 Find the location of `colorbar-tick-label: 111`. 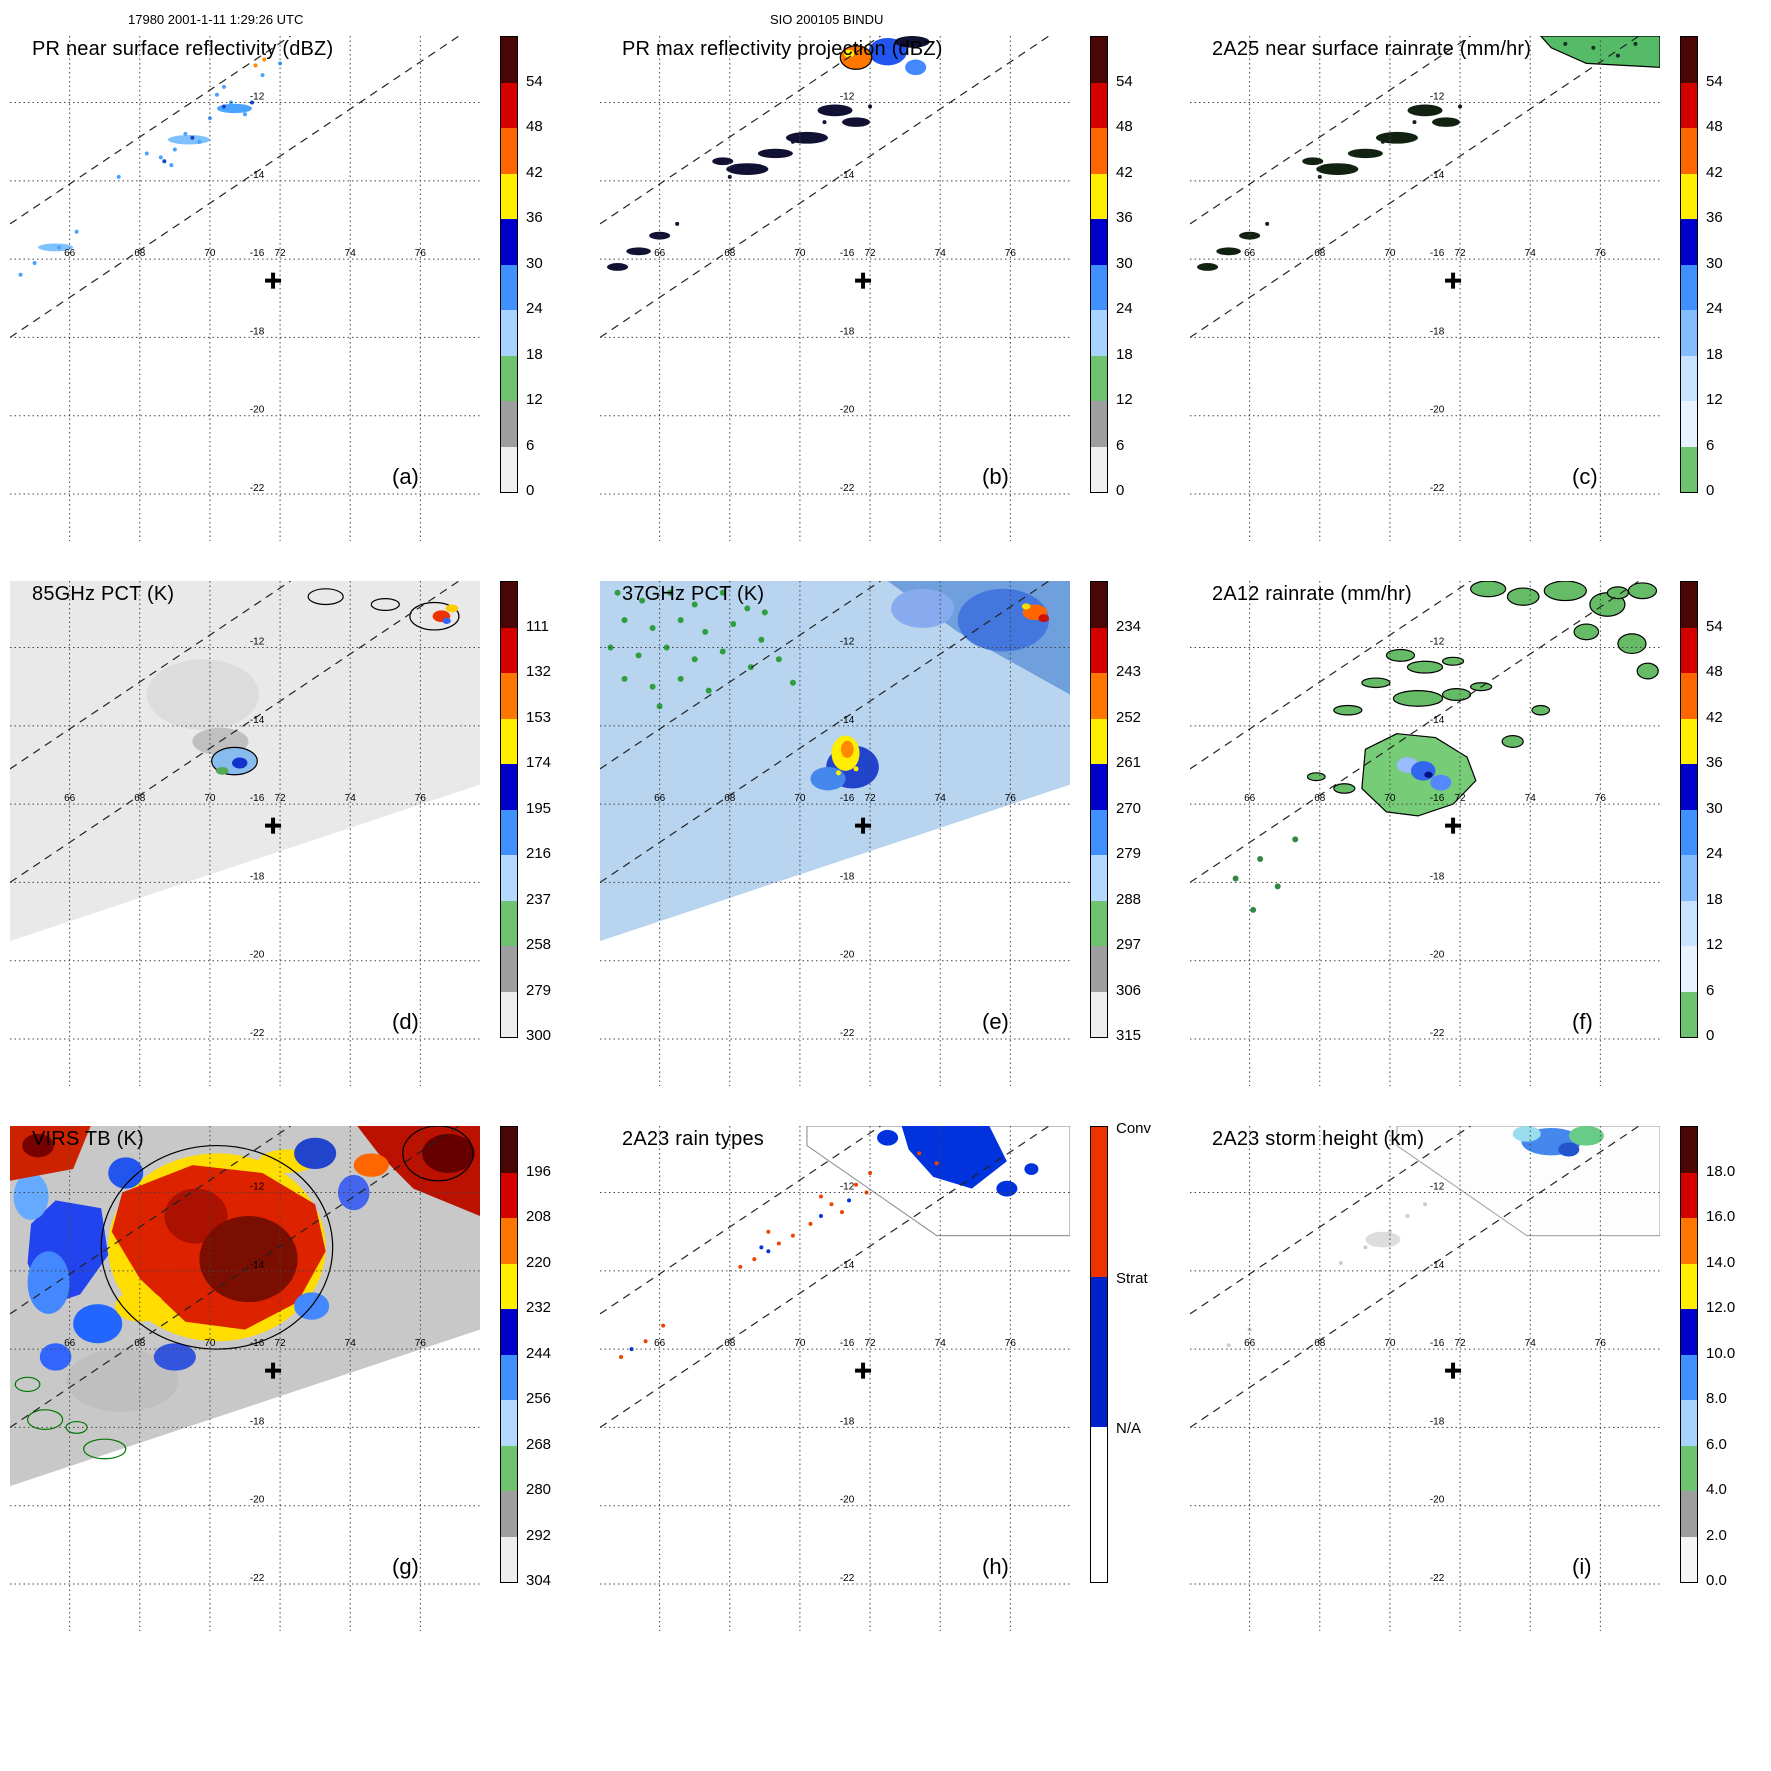

colorbar-tick-label: 111 is located at coordinates (537, 626).